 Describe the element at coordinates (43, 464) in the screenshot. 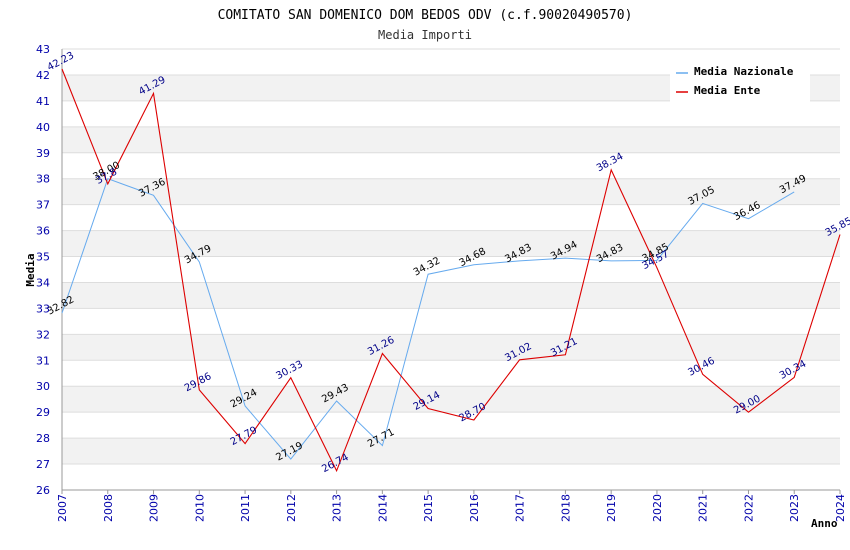

I see `y-tick-label: 27` at that location.